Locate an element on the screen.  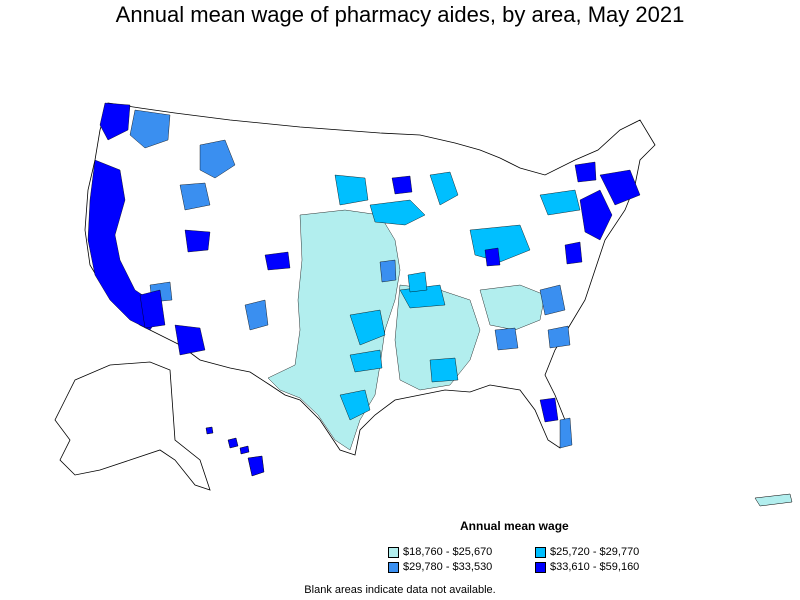
legend-item: $25,720 - $29,770 is located at coordinates (587, 552).